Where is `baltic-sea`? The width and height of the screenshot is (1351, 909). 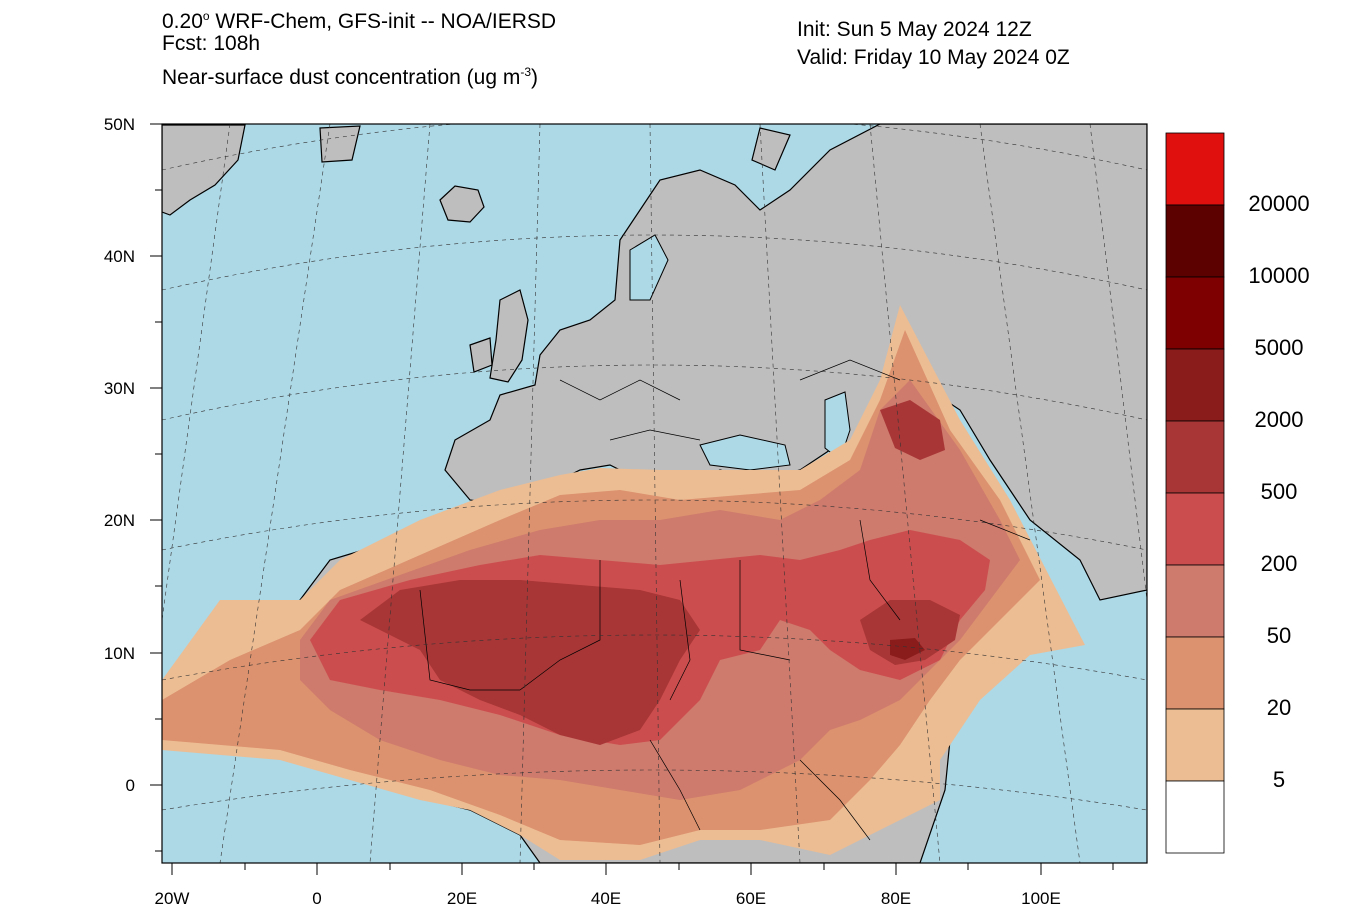 baltic-sea is located at coordinates (649, 267).